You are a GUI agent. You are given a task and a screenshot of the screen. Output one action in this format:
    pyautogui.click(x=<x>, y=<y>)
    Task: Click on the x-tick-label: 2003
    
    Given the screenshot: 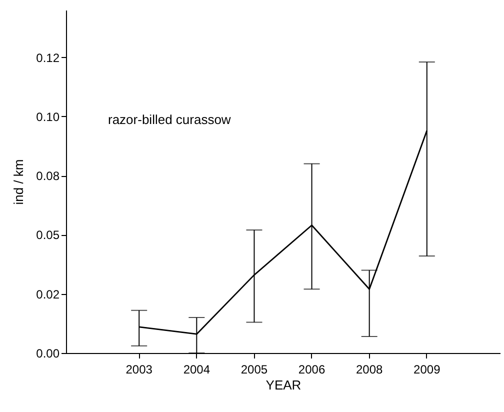 What is the action you would take?
    pyautogui.click(x=139, y=369)
    